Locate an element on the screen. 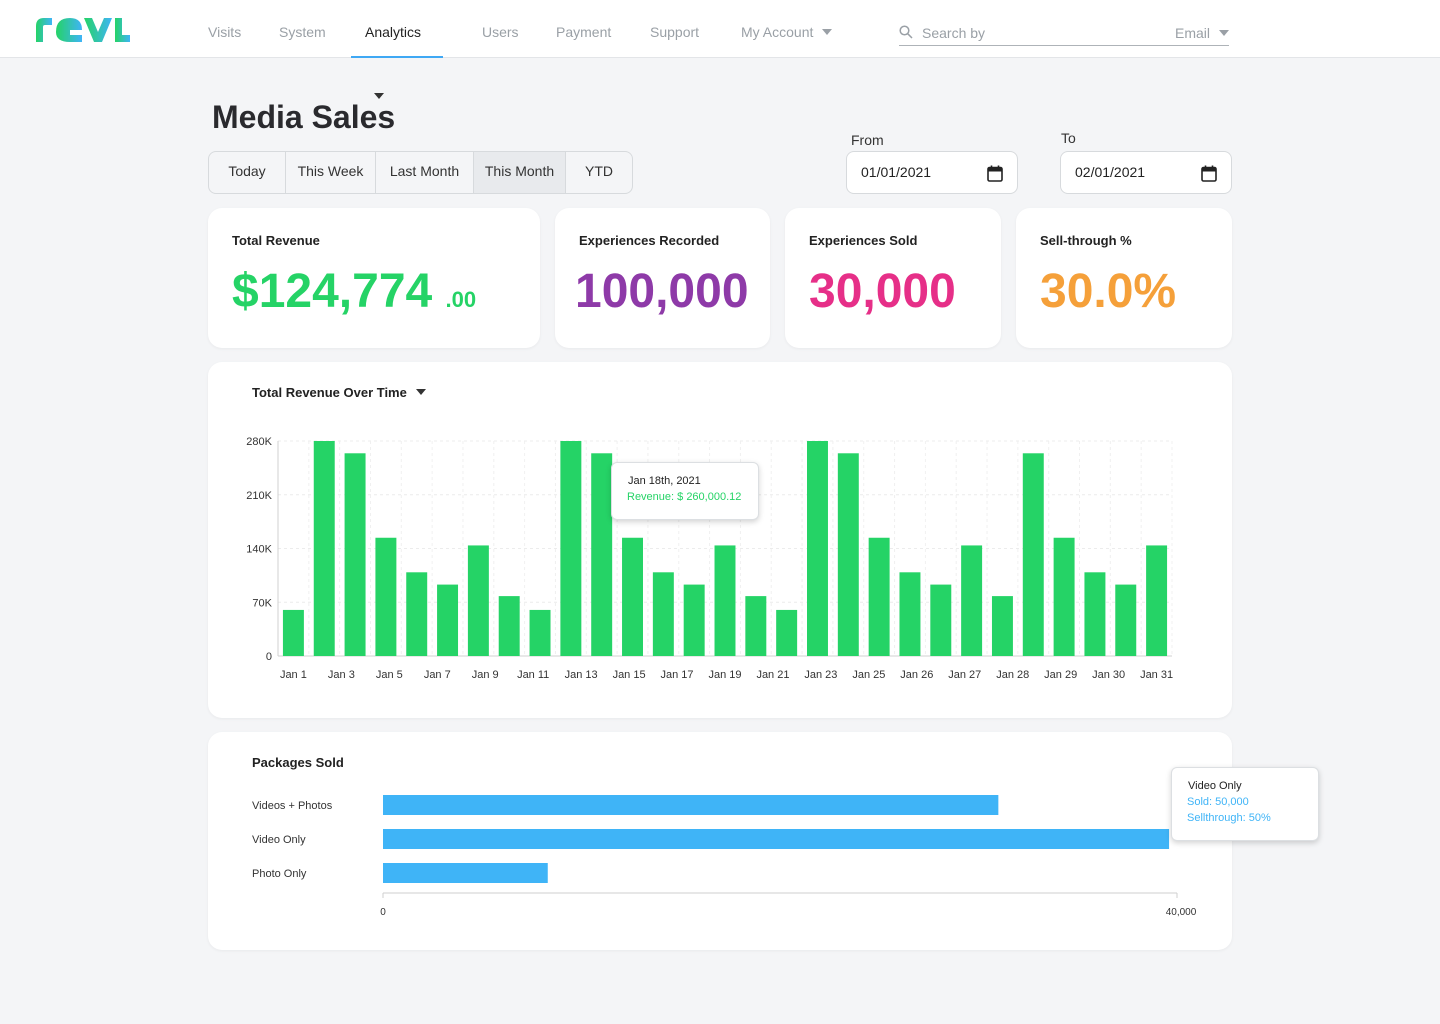 The width and height of the screenshot is (1440, 1024). range-this-week-button: This Week is located at coordinates (331, 172).